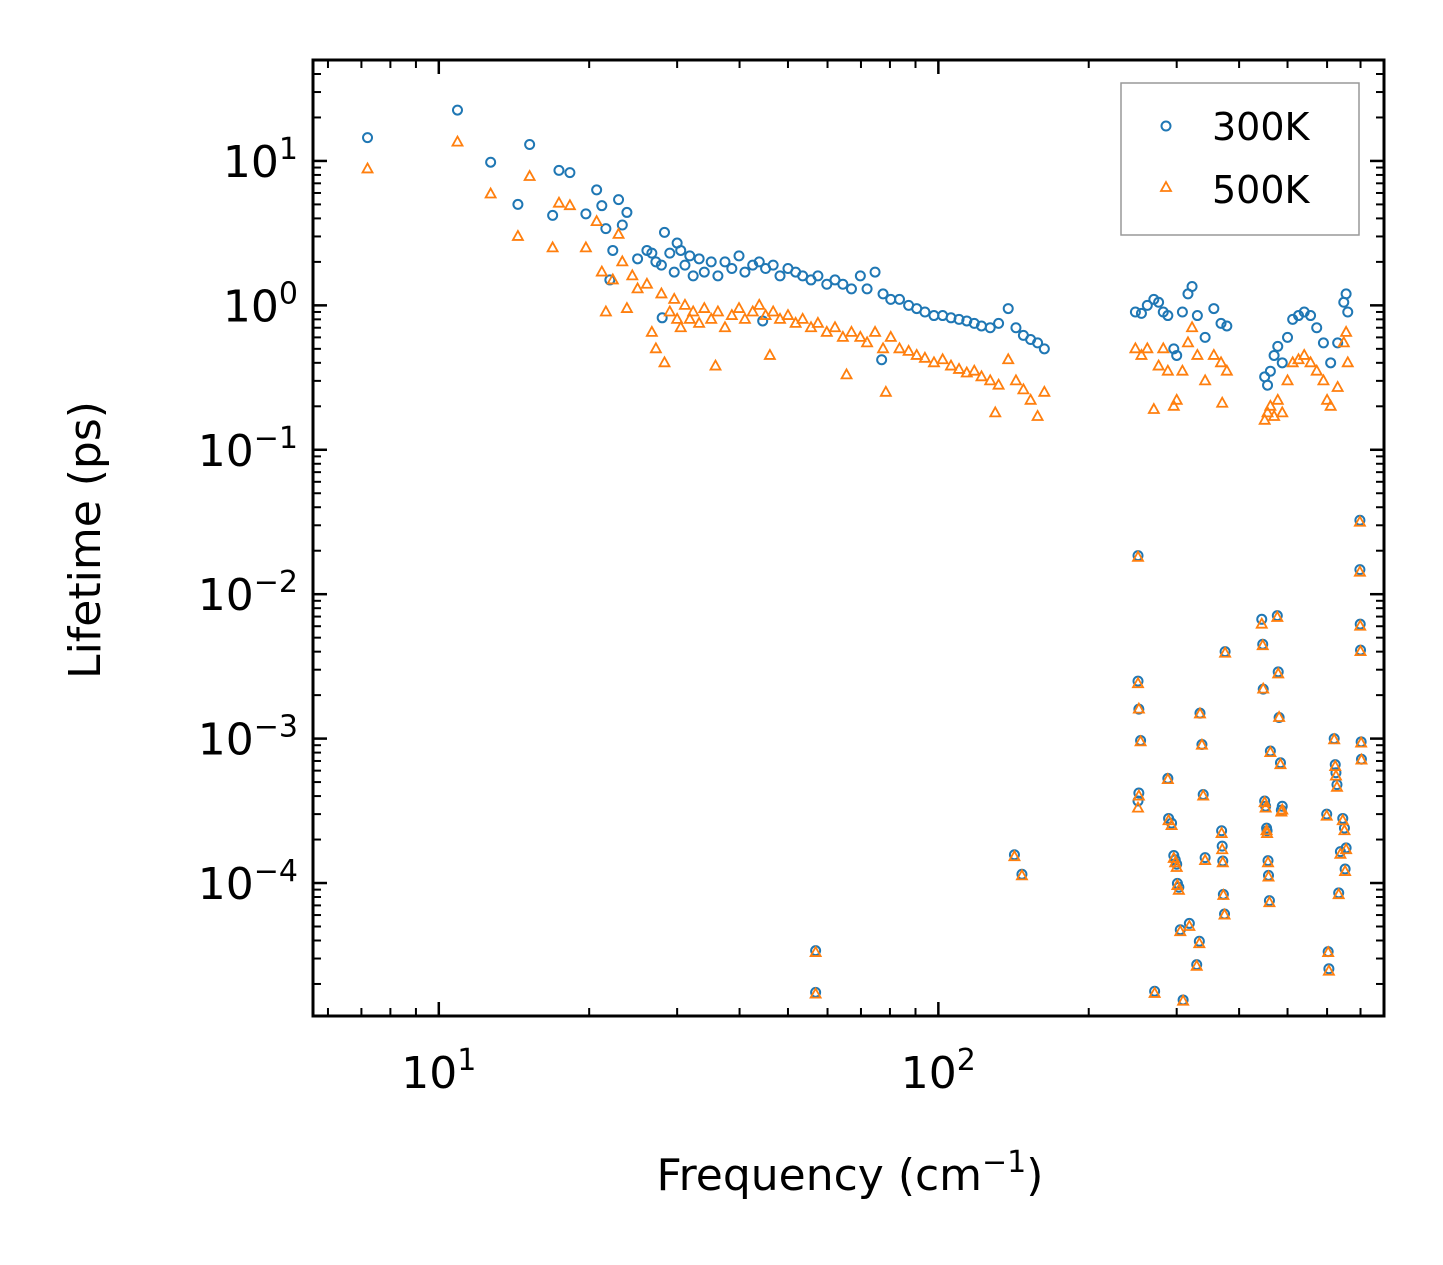 The height and width of the screenshot is (1265, 1443). I want to click on legend: 300K 500K, so click(1240, 159).